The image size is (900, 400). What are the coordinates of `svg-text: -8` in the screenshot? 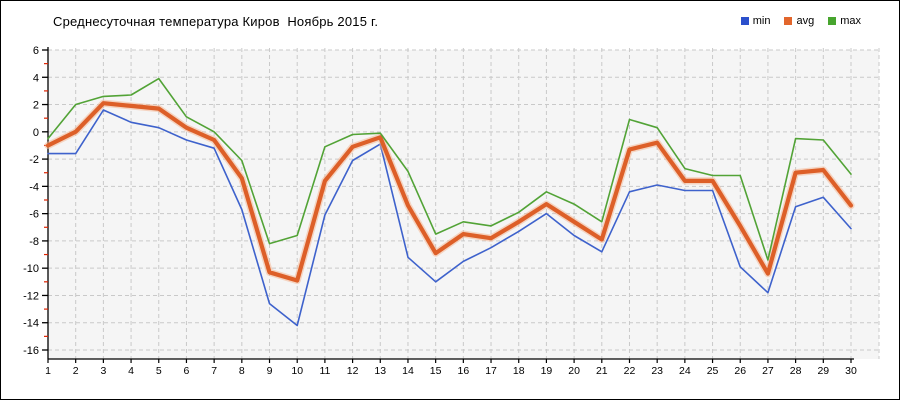 It's located at (34, 242).